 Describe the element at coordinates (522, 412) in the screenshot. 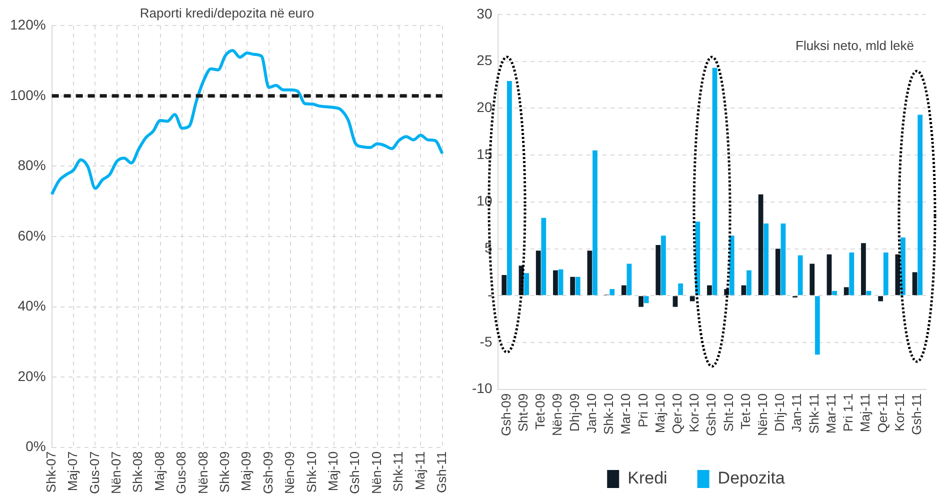

I see `x-tick-label: Sht-09` at that location.